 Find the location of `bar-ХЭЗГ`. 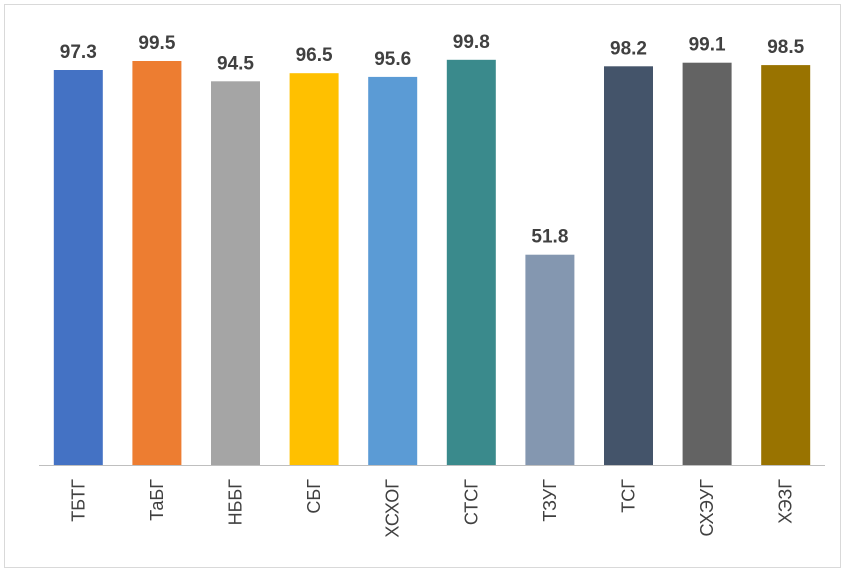

bar-ХЭЗГ is located at coordinates (786, 265).